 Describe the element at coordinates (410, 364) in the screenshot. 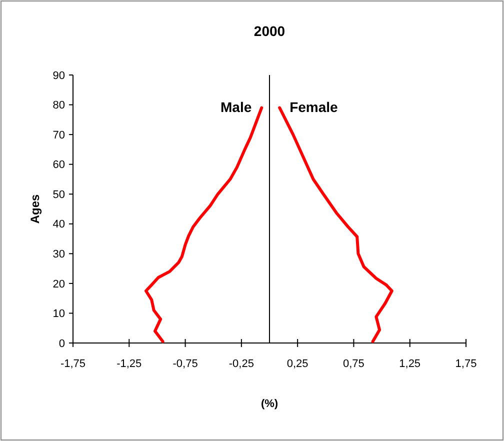

I see `x-tick-label: 1,25` at that location.